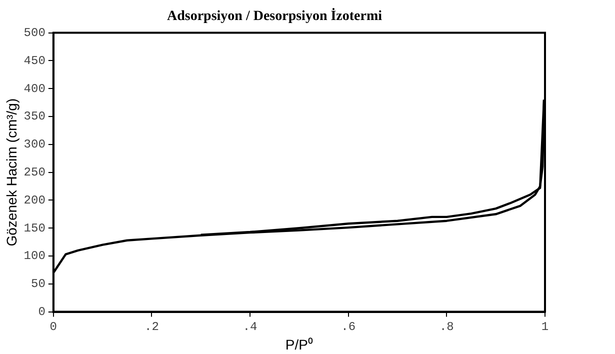 This screenshot has width=615, height=354. Describe the element at coordinates (38, 284) in the screenshot. I see `y-tick-label: 50` at that location.